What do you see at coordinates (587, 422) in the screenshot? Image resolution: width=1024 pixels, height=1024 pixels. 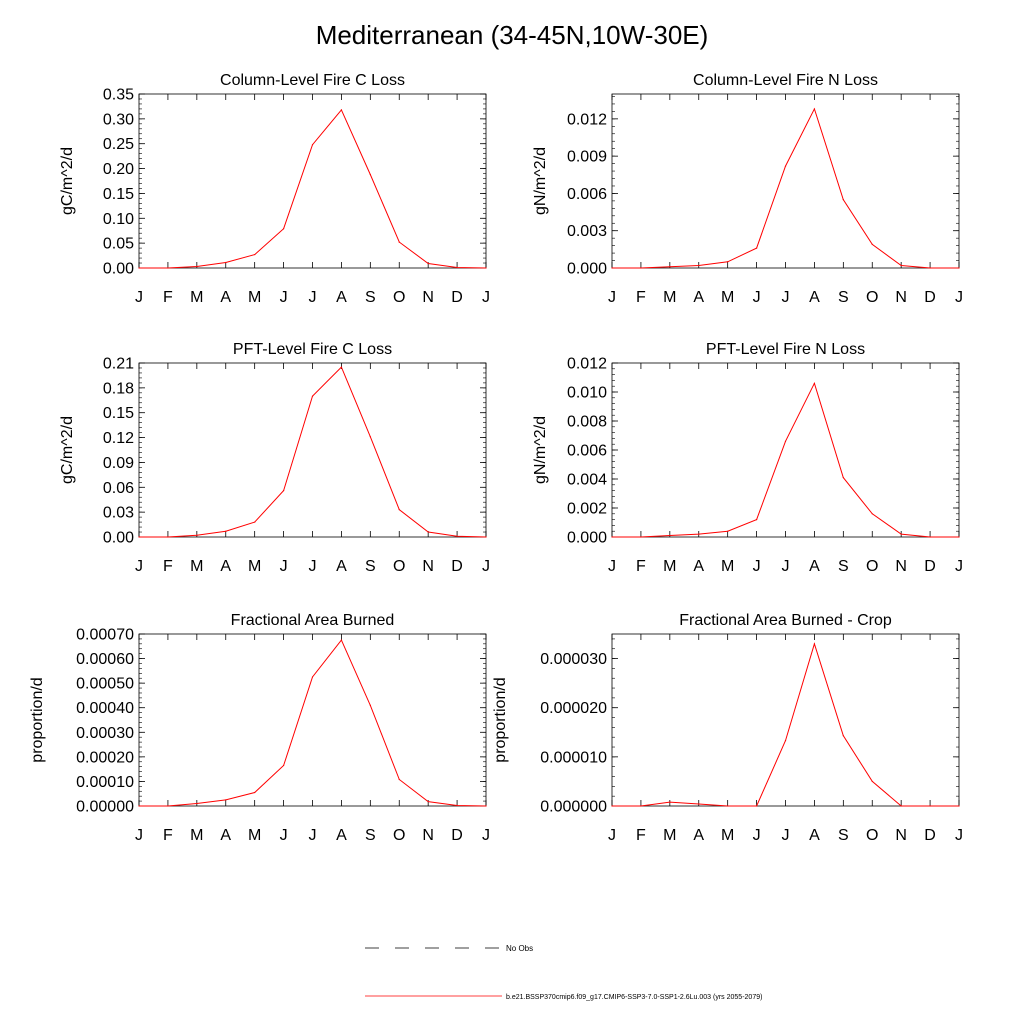 I see `y-tick-label: 0.008` at bounding box center [587, 422].